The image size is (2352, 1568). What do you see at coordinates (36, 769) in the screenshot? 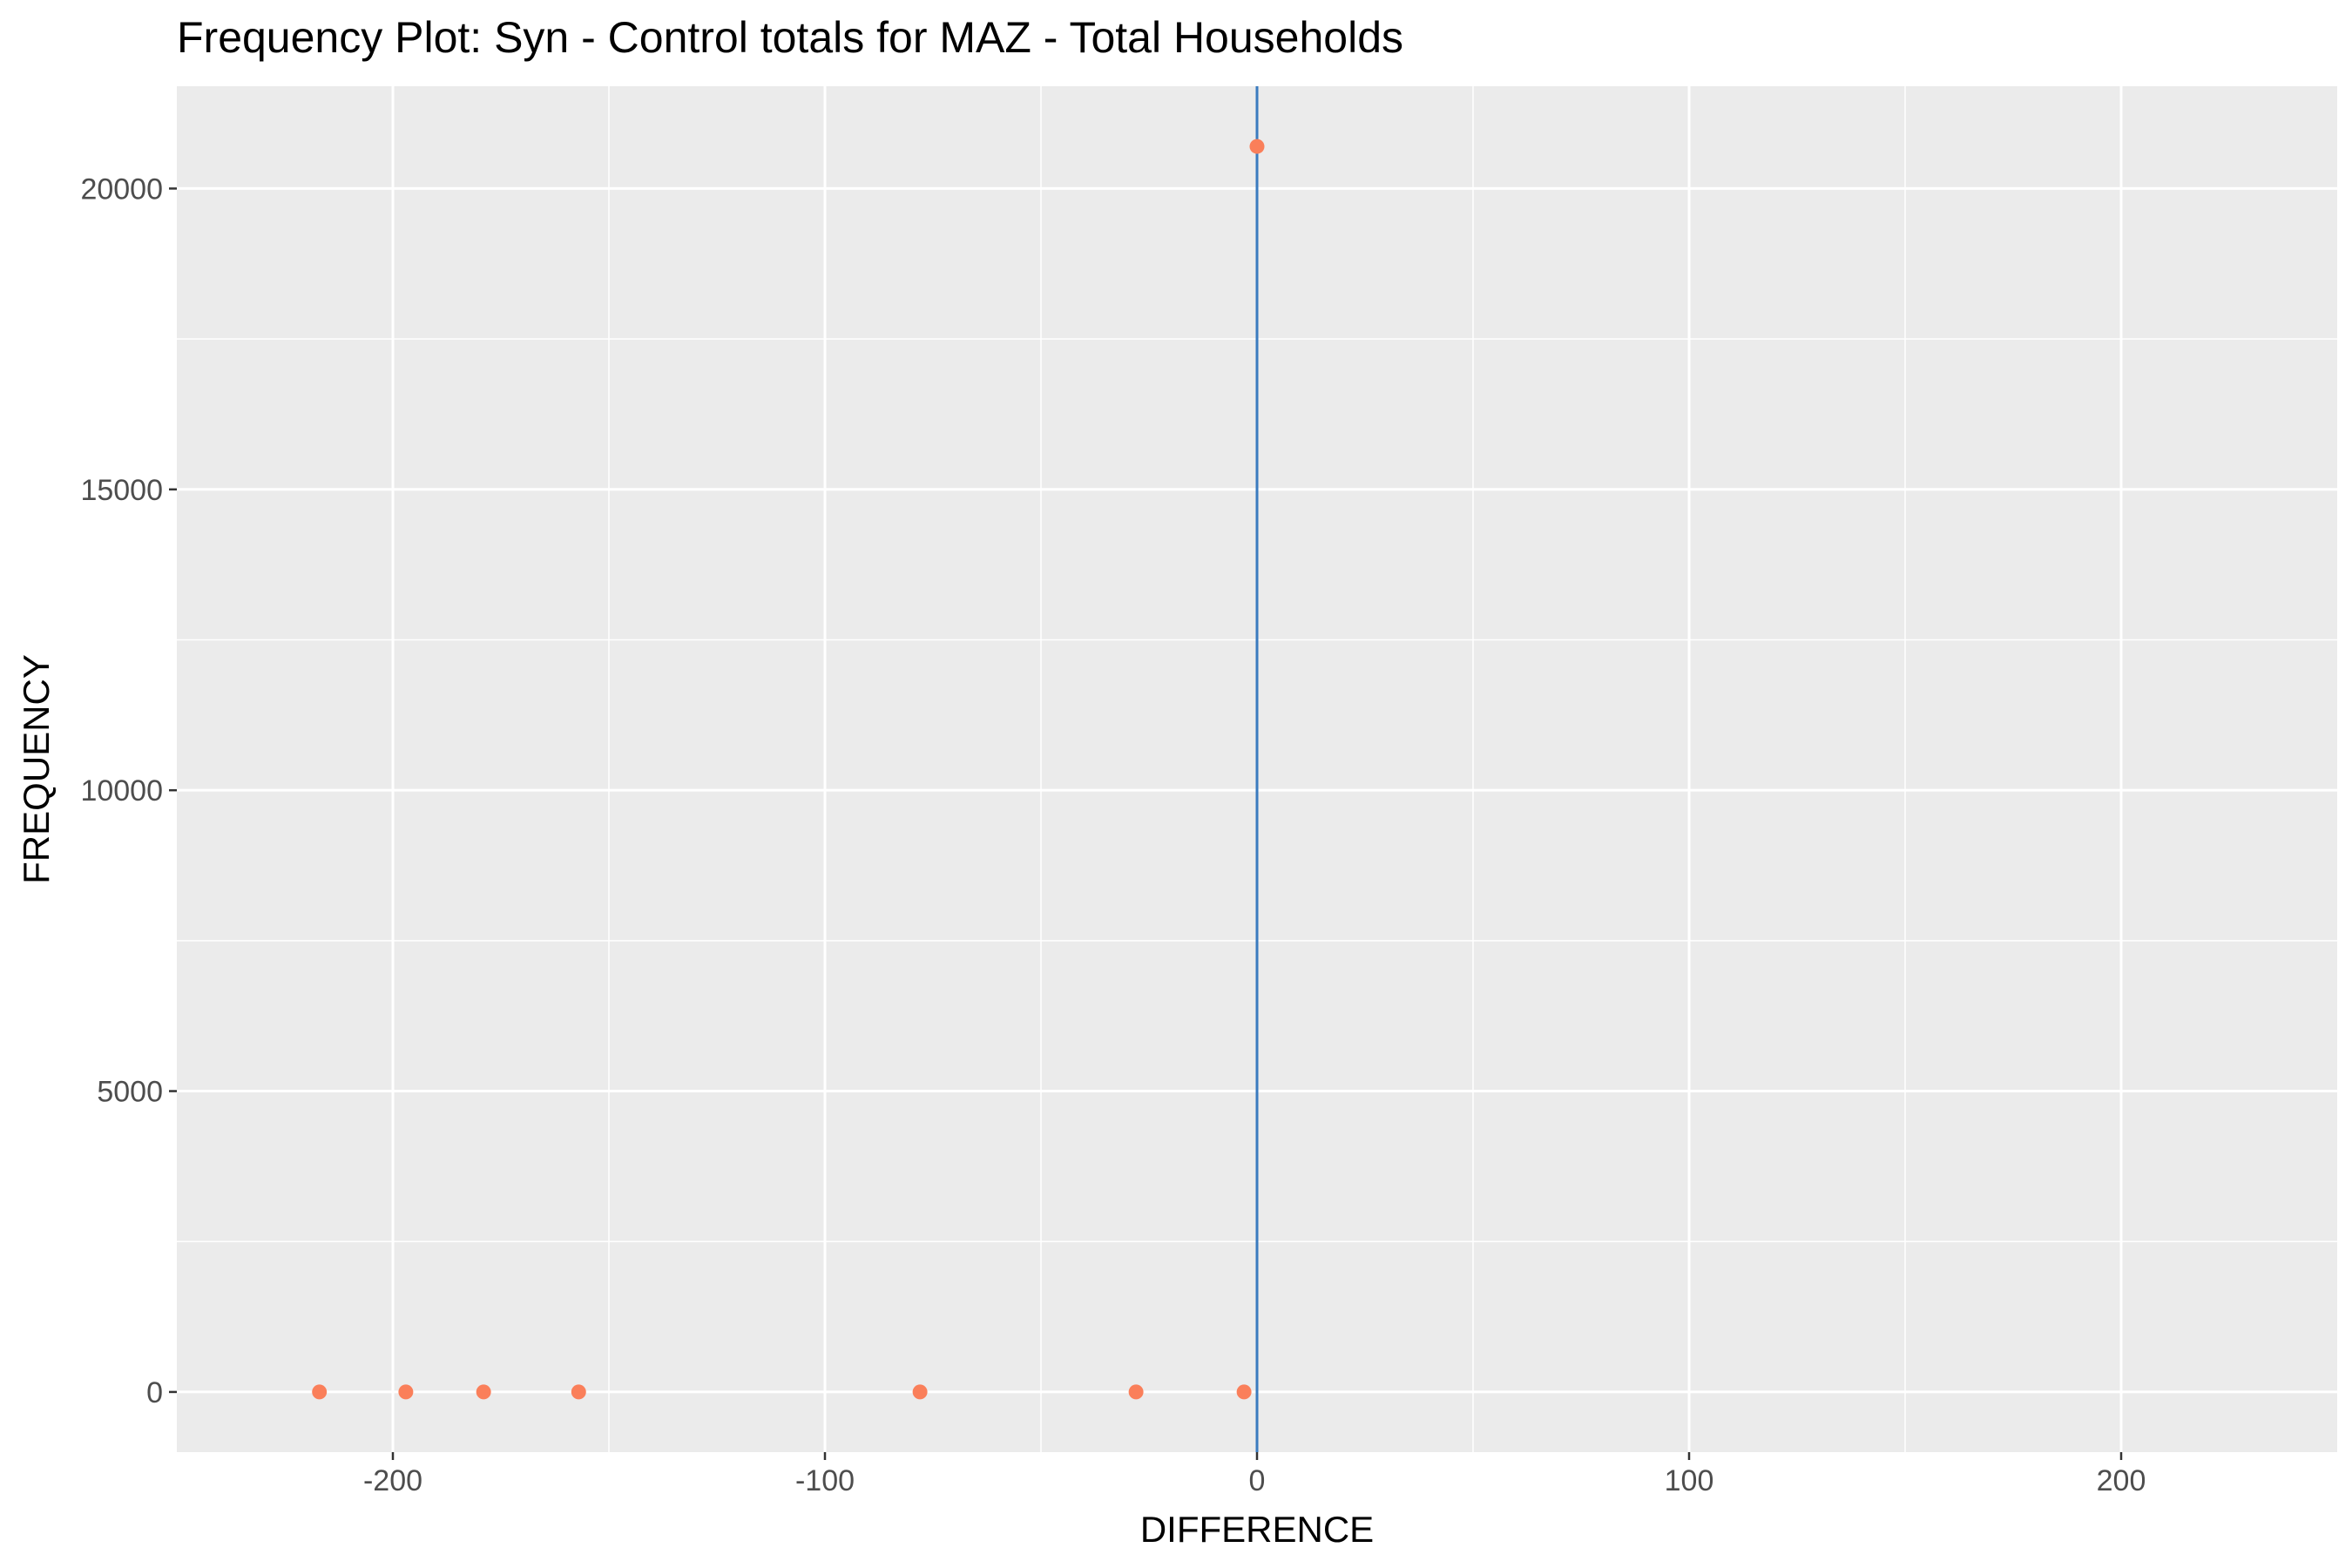
I see `y-axis-title: FREQUENCY` at bounding box center [36, 769].